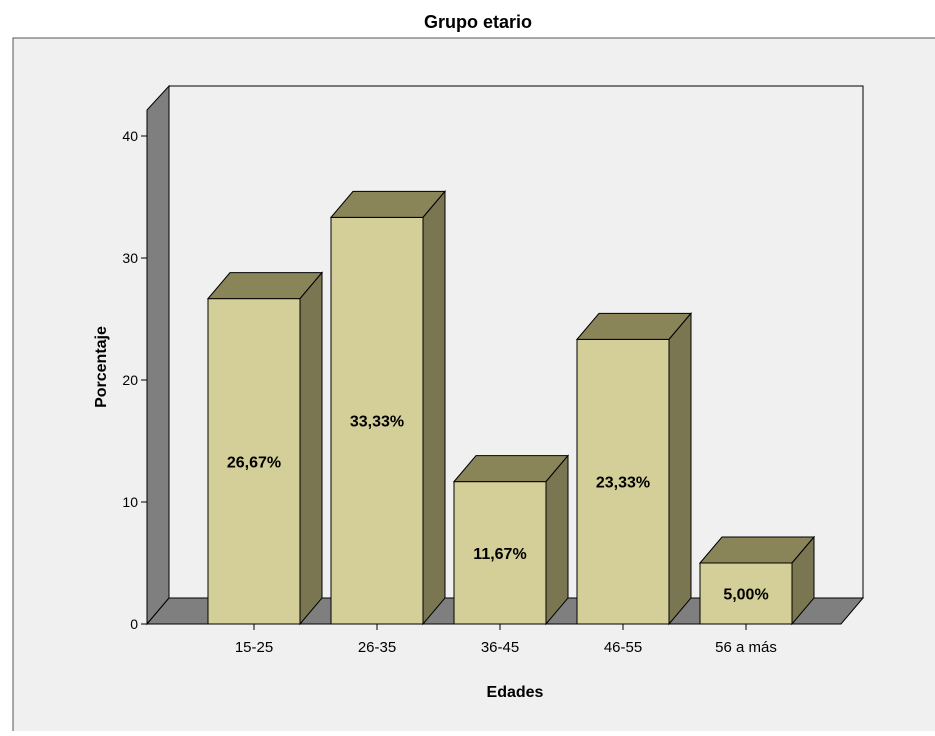 The width and height of the screenshot is (935, 736). I want to click on bar-value-label: 26,67%, so click(254, 462).